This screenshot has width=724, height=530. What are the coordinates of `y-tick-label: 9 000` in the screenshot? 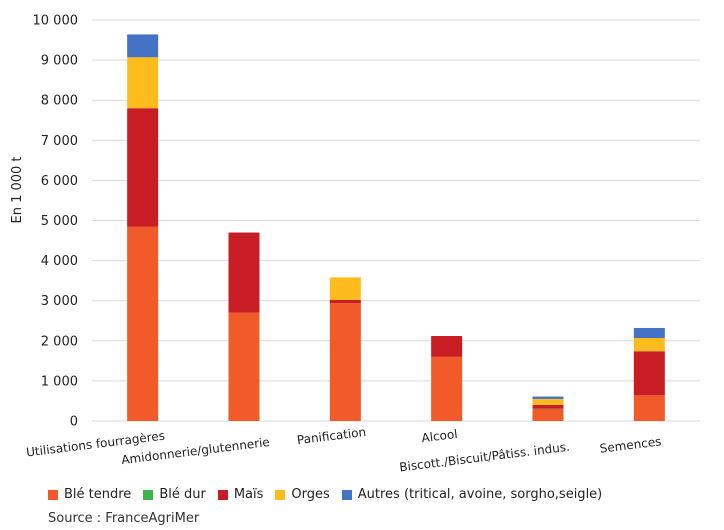 It's located at (59, 61).